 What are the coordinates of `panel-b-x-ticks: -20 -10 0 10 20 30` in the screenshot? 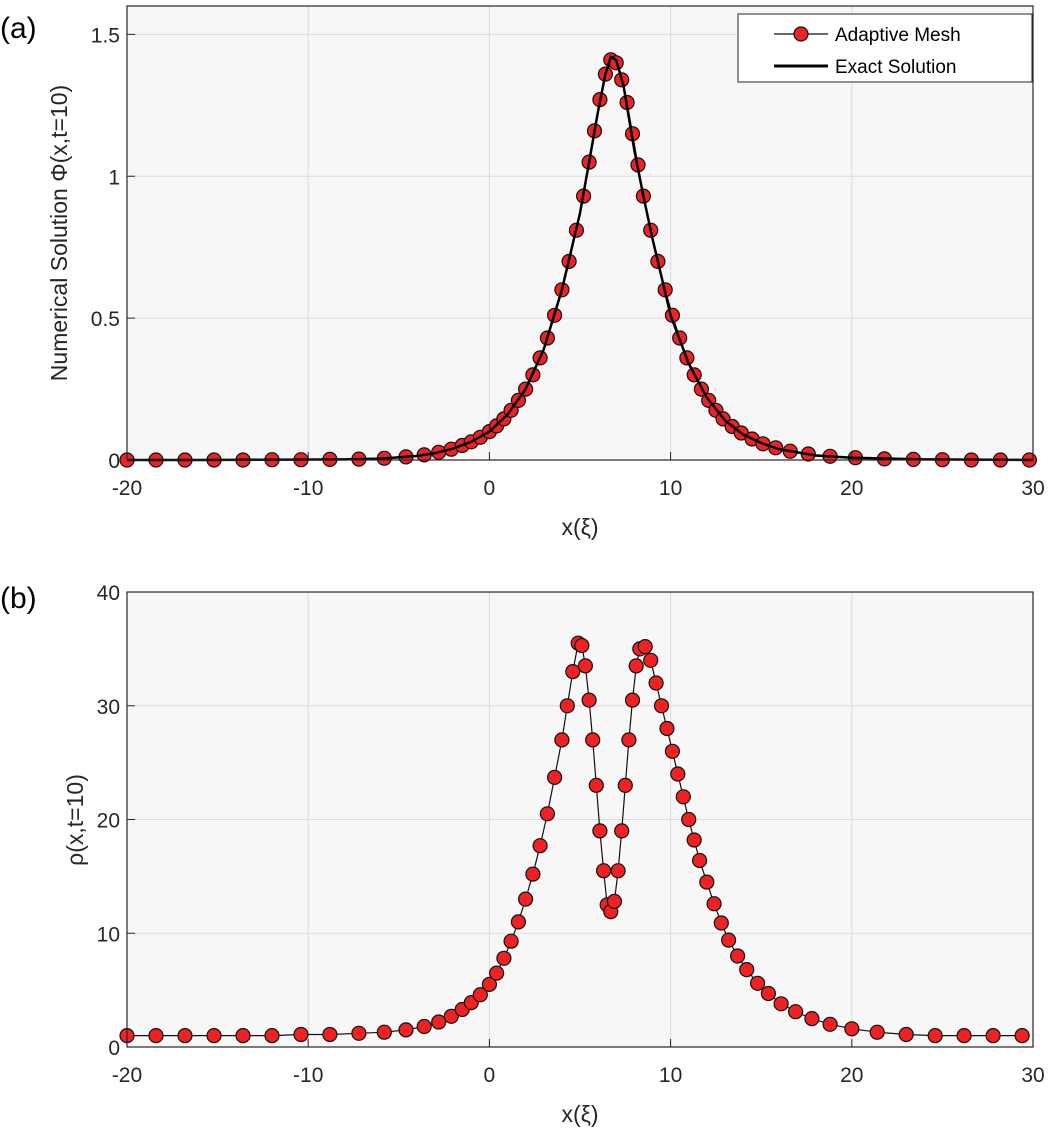 It's located at (578, 1063).